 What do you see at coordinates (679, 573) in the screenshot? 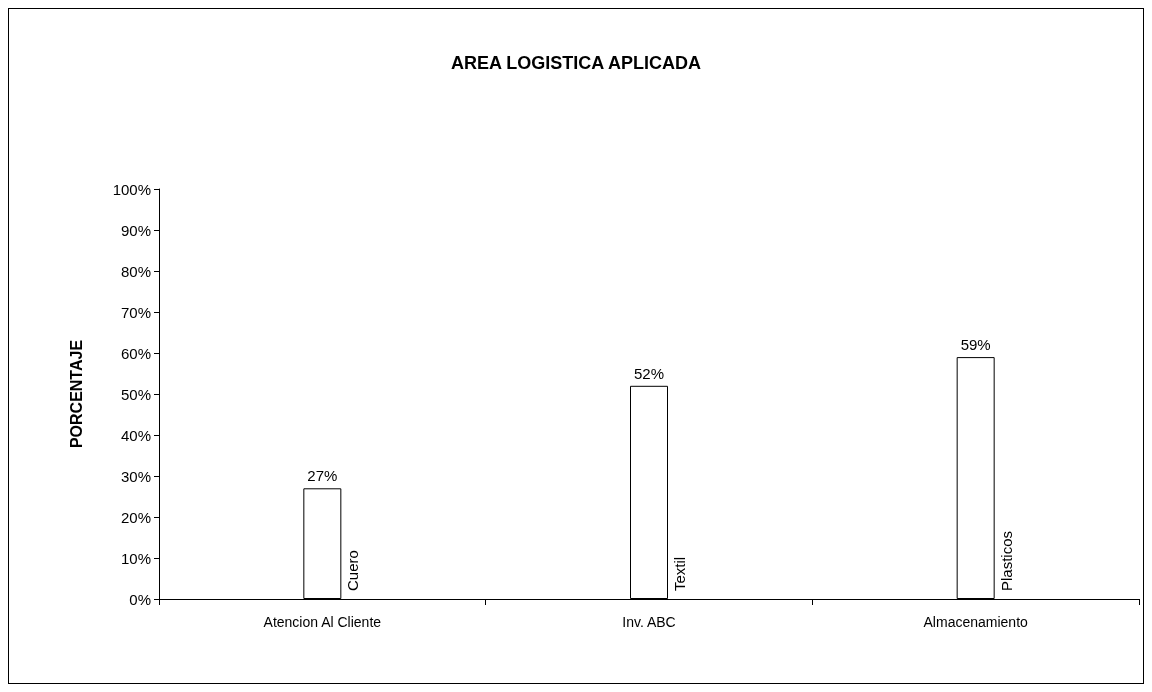
I see `annotation: Textil` at bounding box center [679, 573].